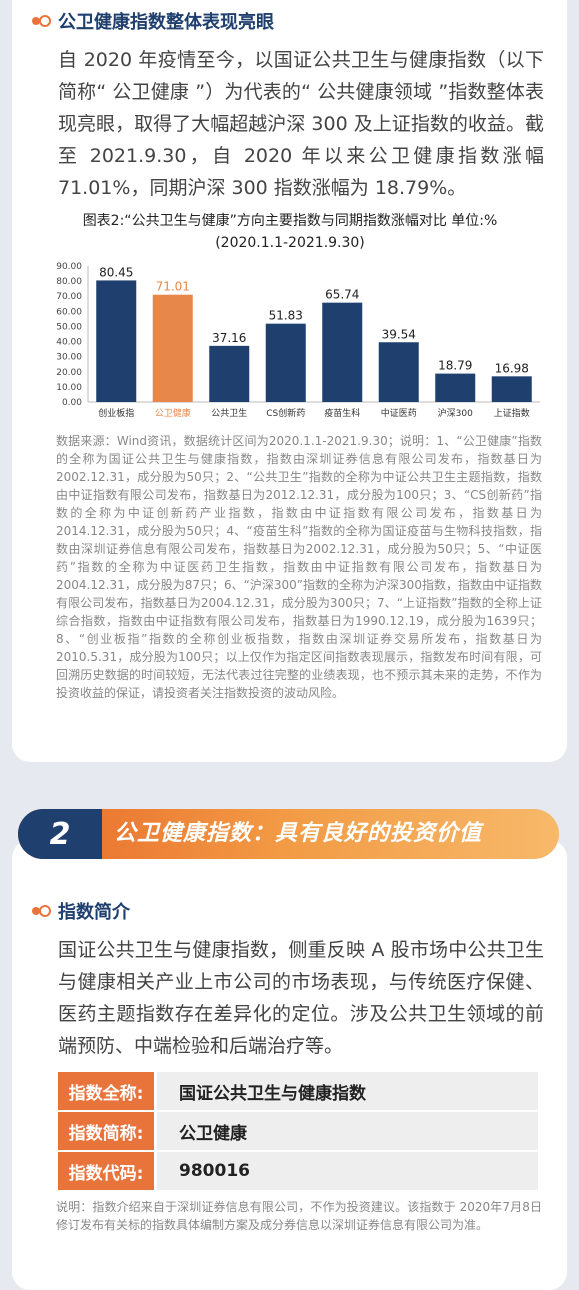 This screenshot has height=1290, width=579. I want to click on y-tick-label: 20.00, so click(69, 373).